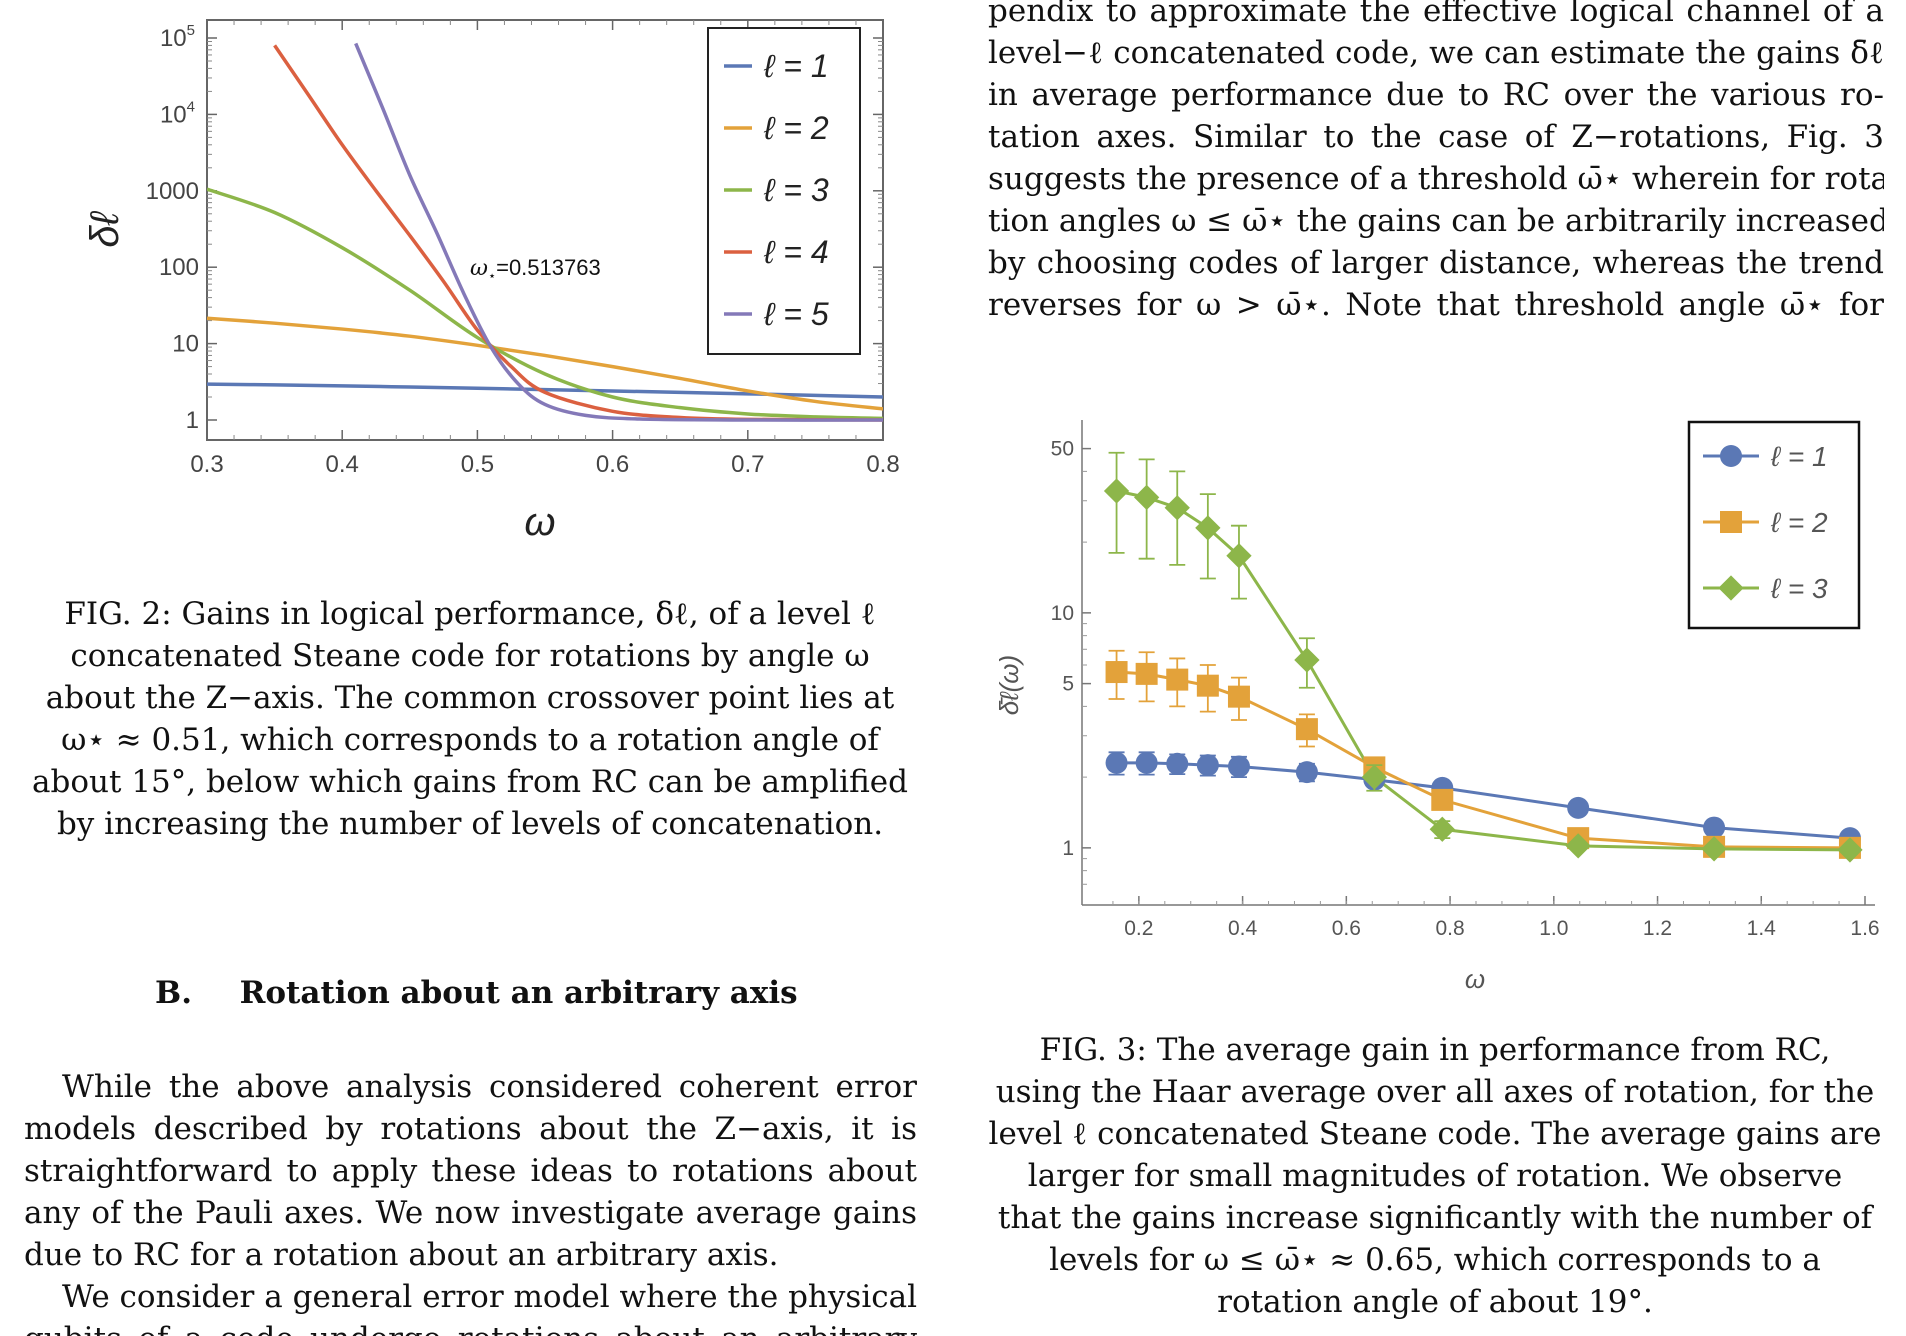  I want to click on x-tick-label: 0.2, so click(1138, 928).